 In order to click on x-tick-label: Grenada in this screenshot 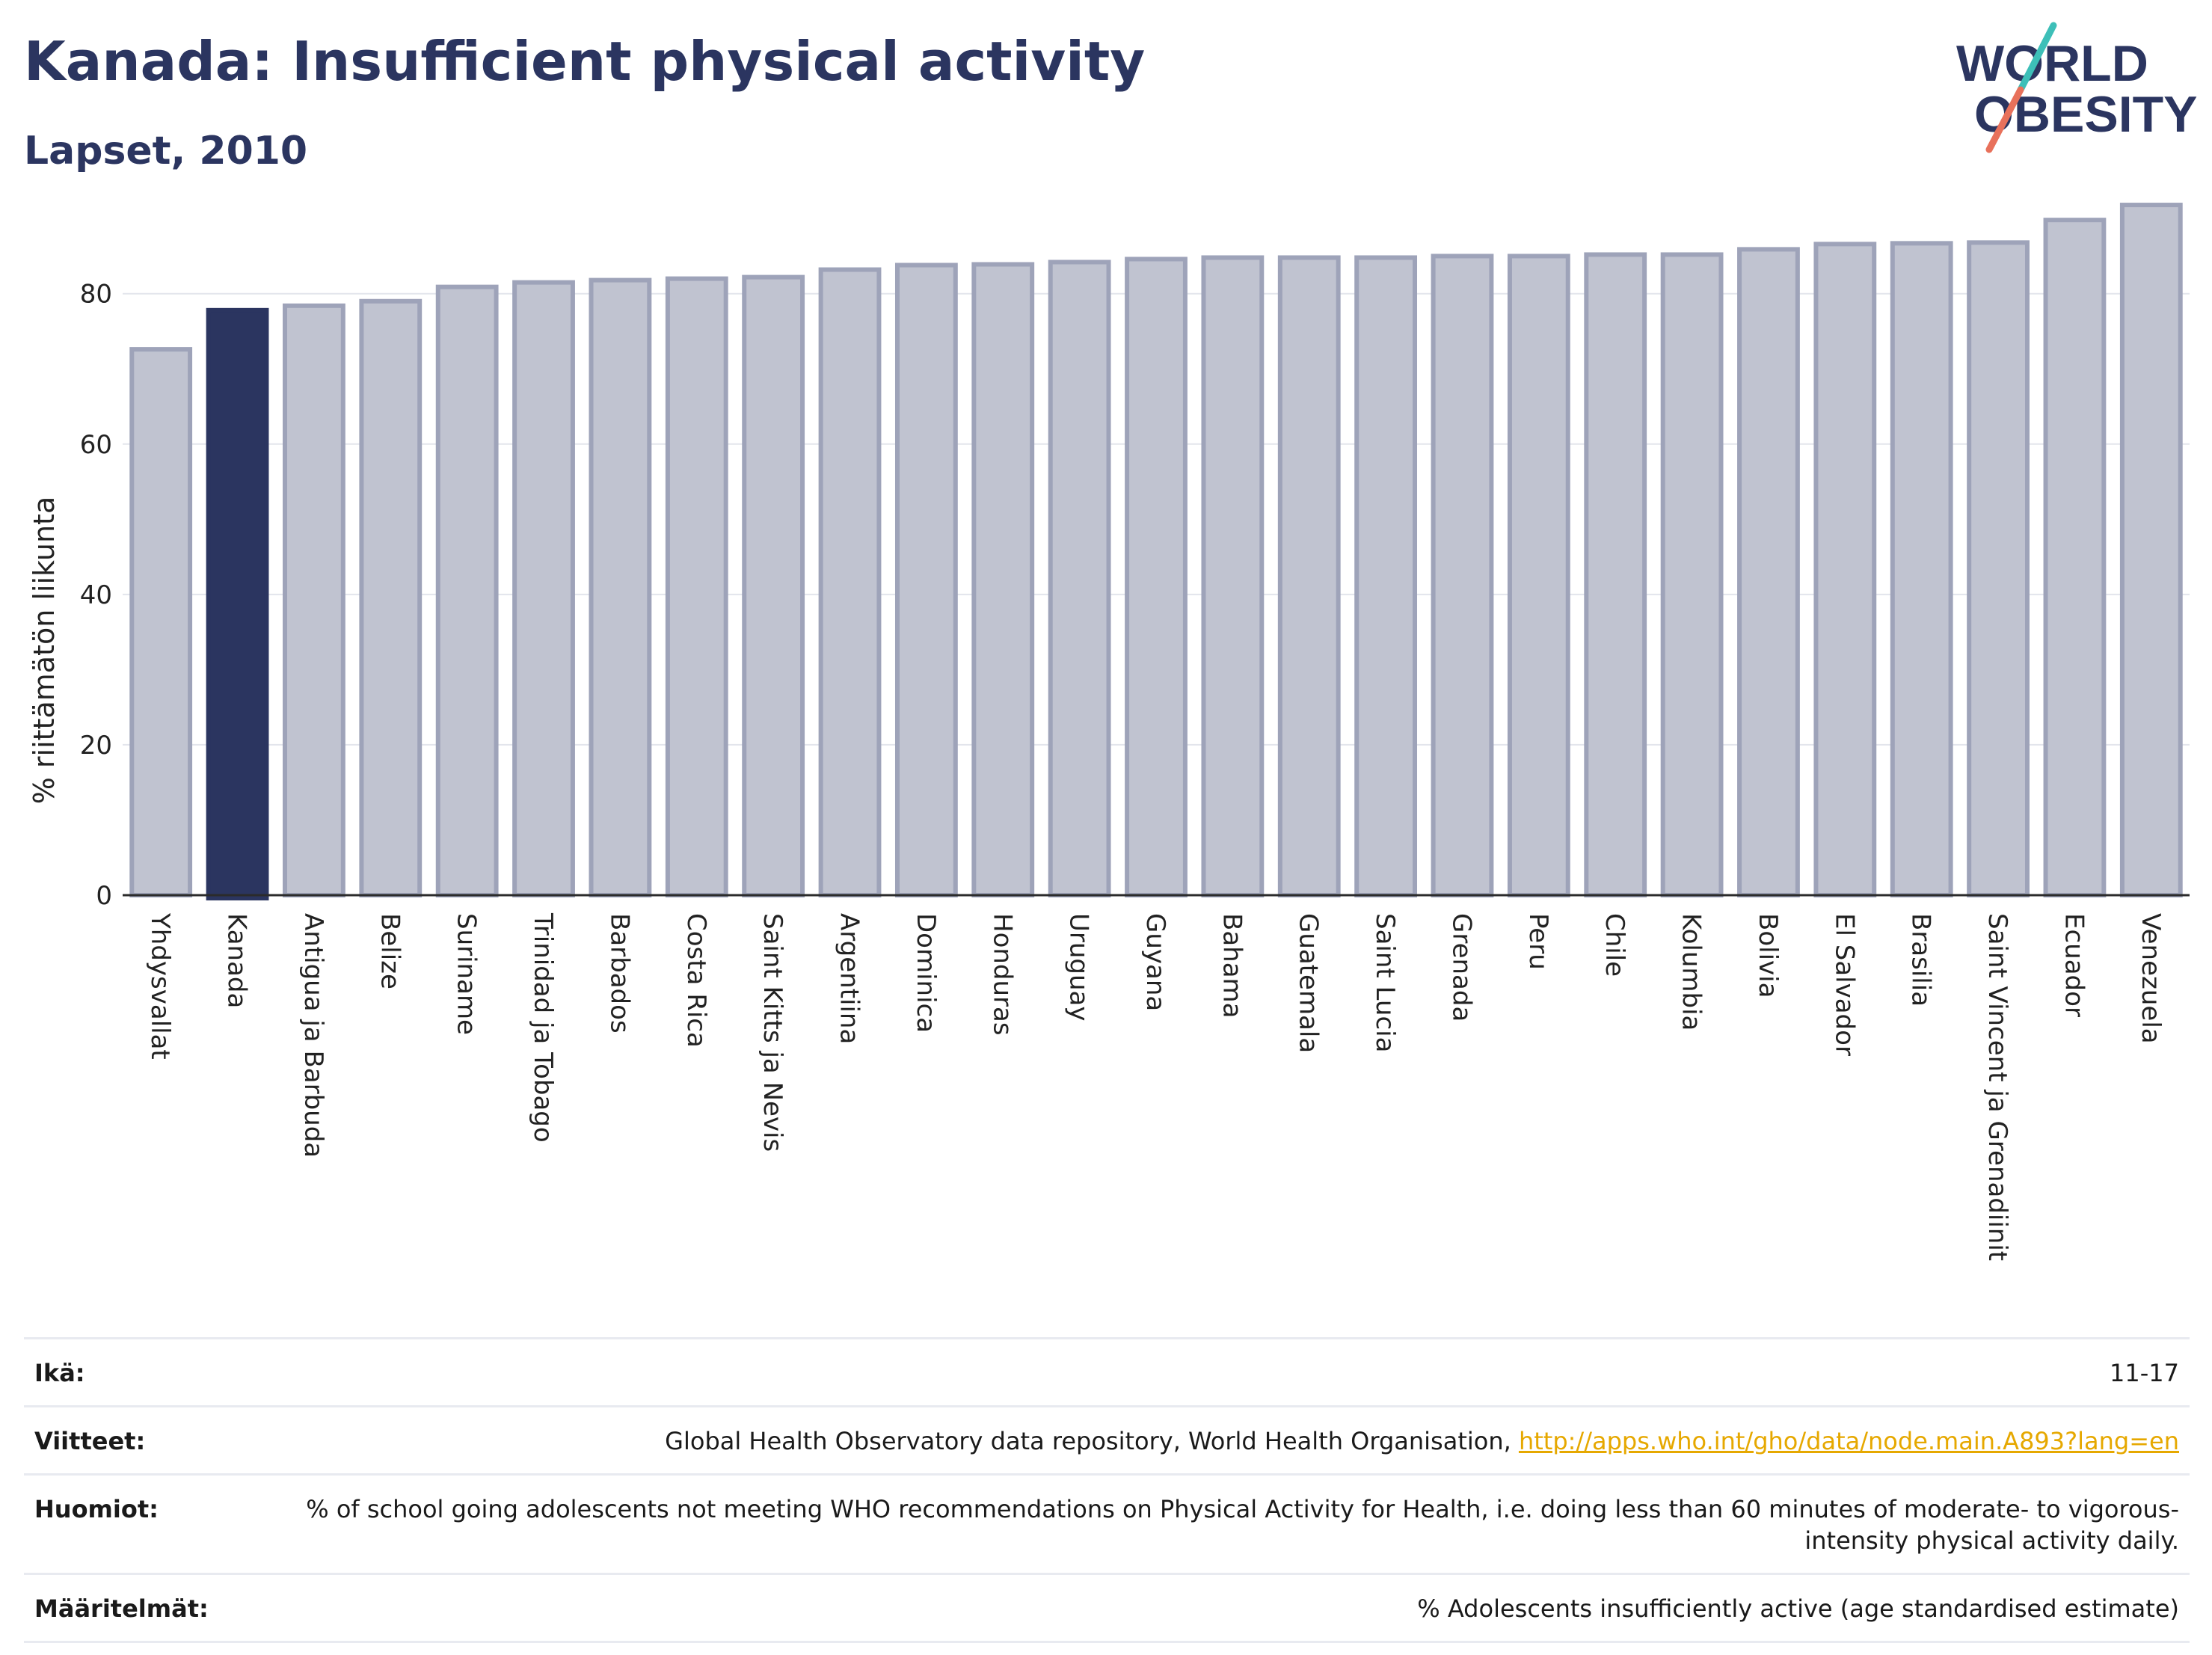, I will do `click(1461, 967)`.